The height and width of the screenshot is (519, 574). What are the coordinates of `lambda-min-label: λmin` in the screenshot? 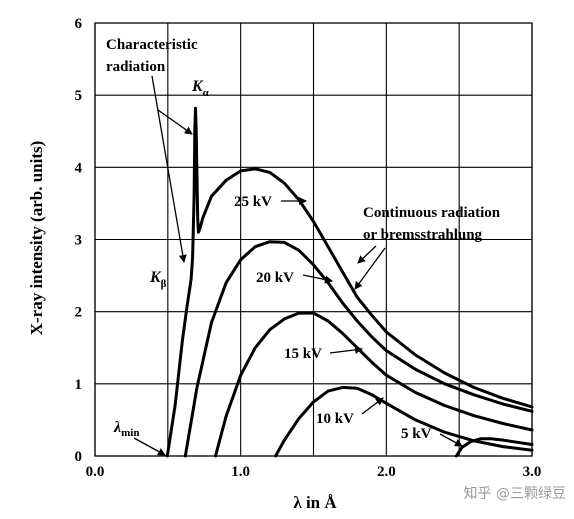 It's located at (126, 429).